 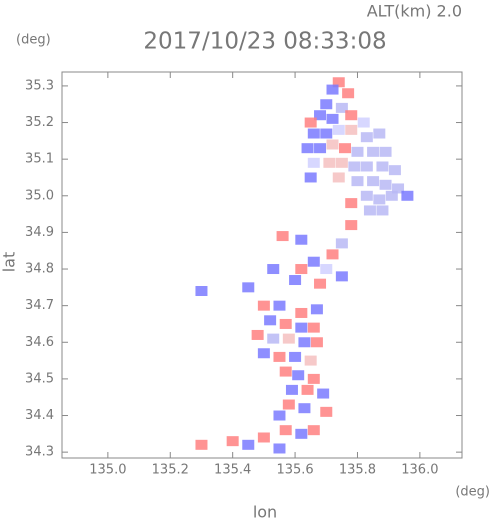 I want to click on x-tick-label: 135.2, so click(x=170, y=470).